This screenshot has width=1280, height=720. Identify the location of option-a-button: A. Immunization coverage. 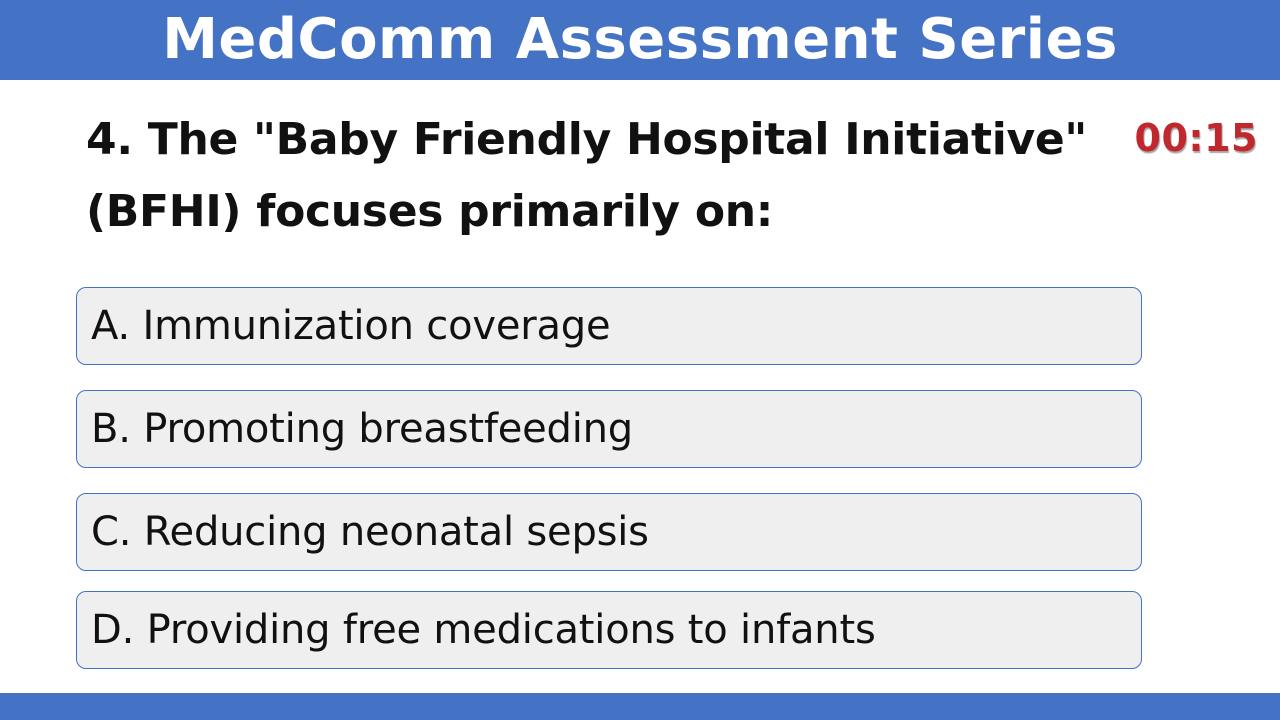
(609, 326).